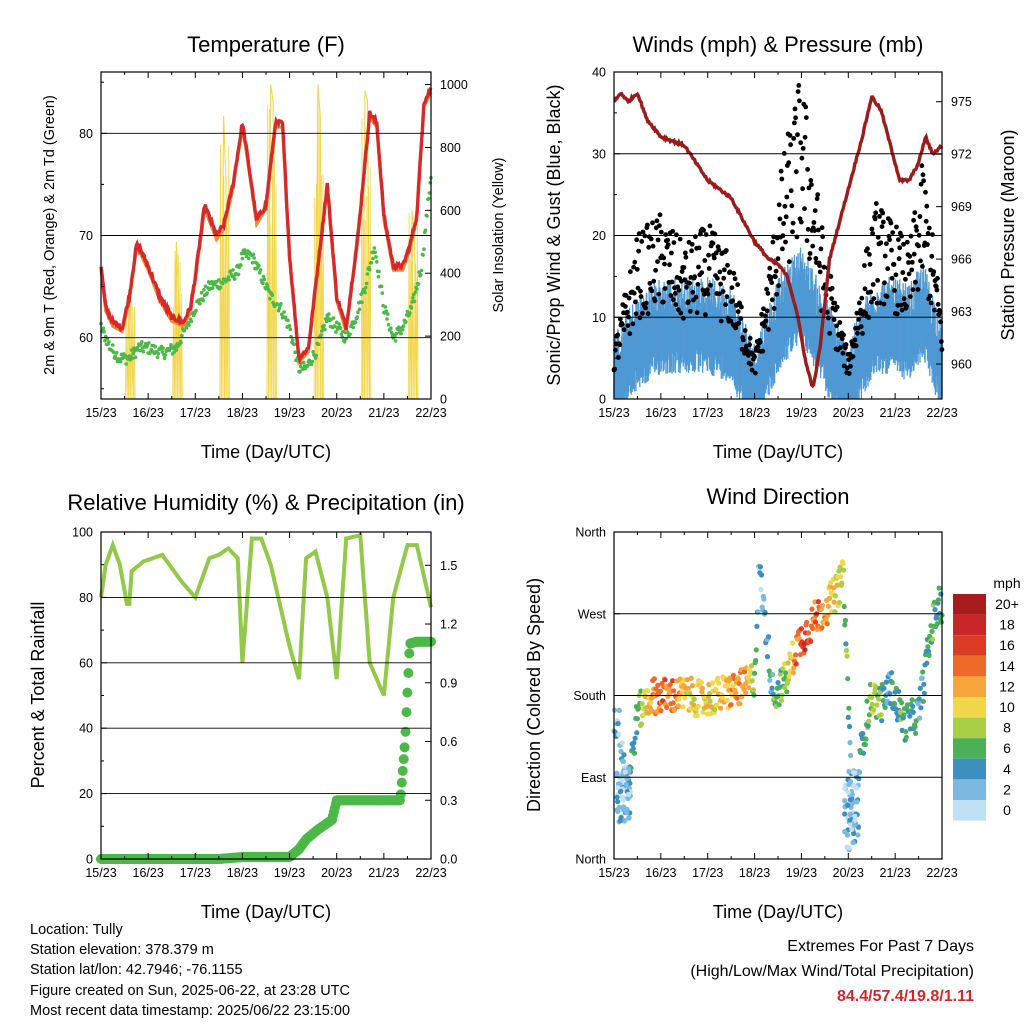  What do you see at coordinates (1007, 728) in the screenshot?
I see `legend-label: 8` at bounding box center [1007, 728].